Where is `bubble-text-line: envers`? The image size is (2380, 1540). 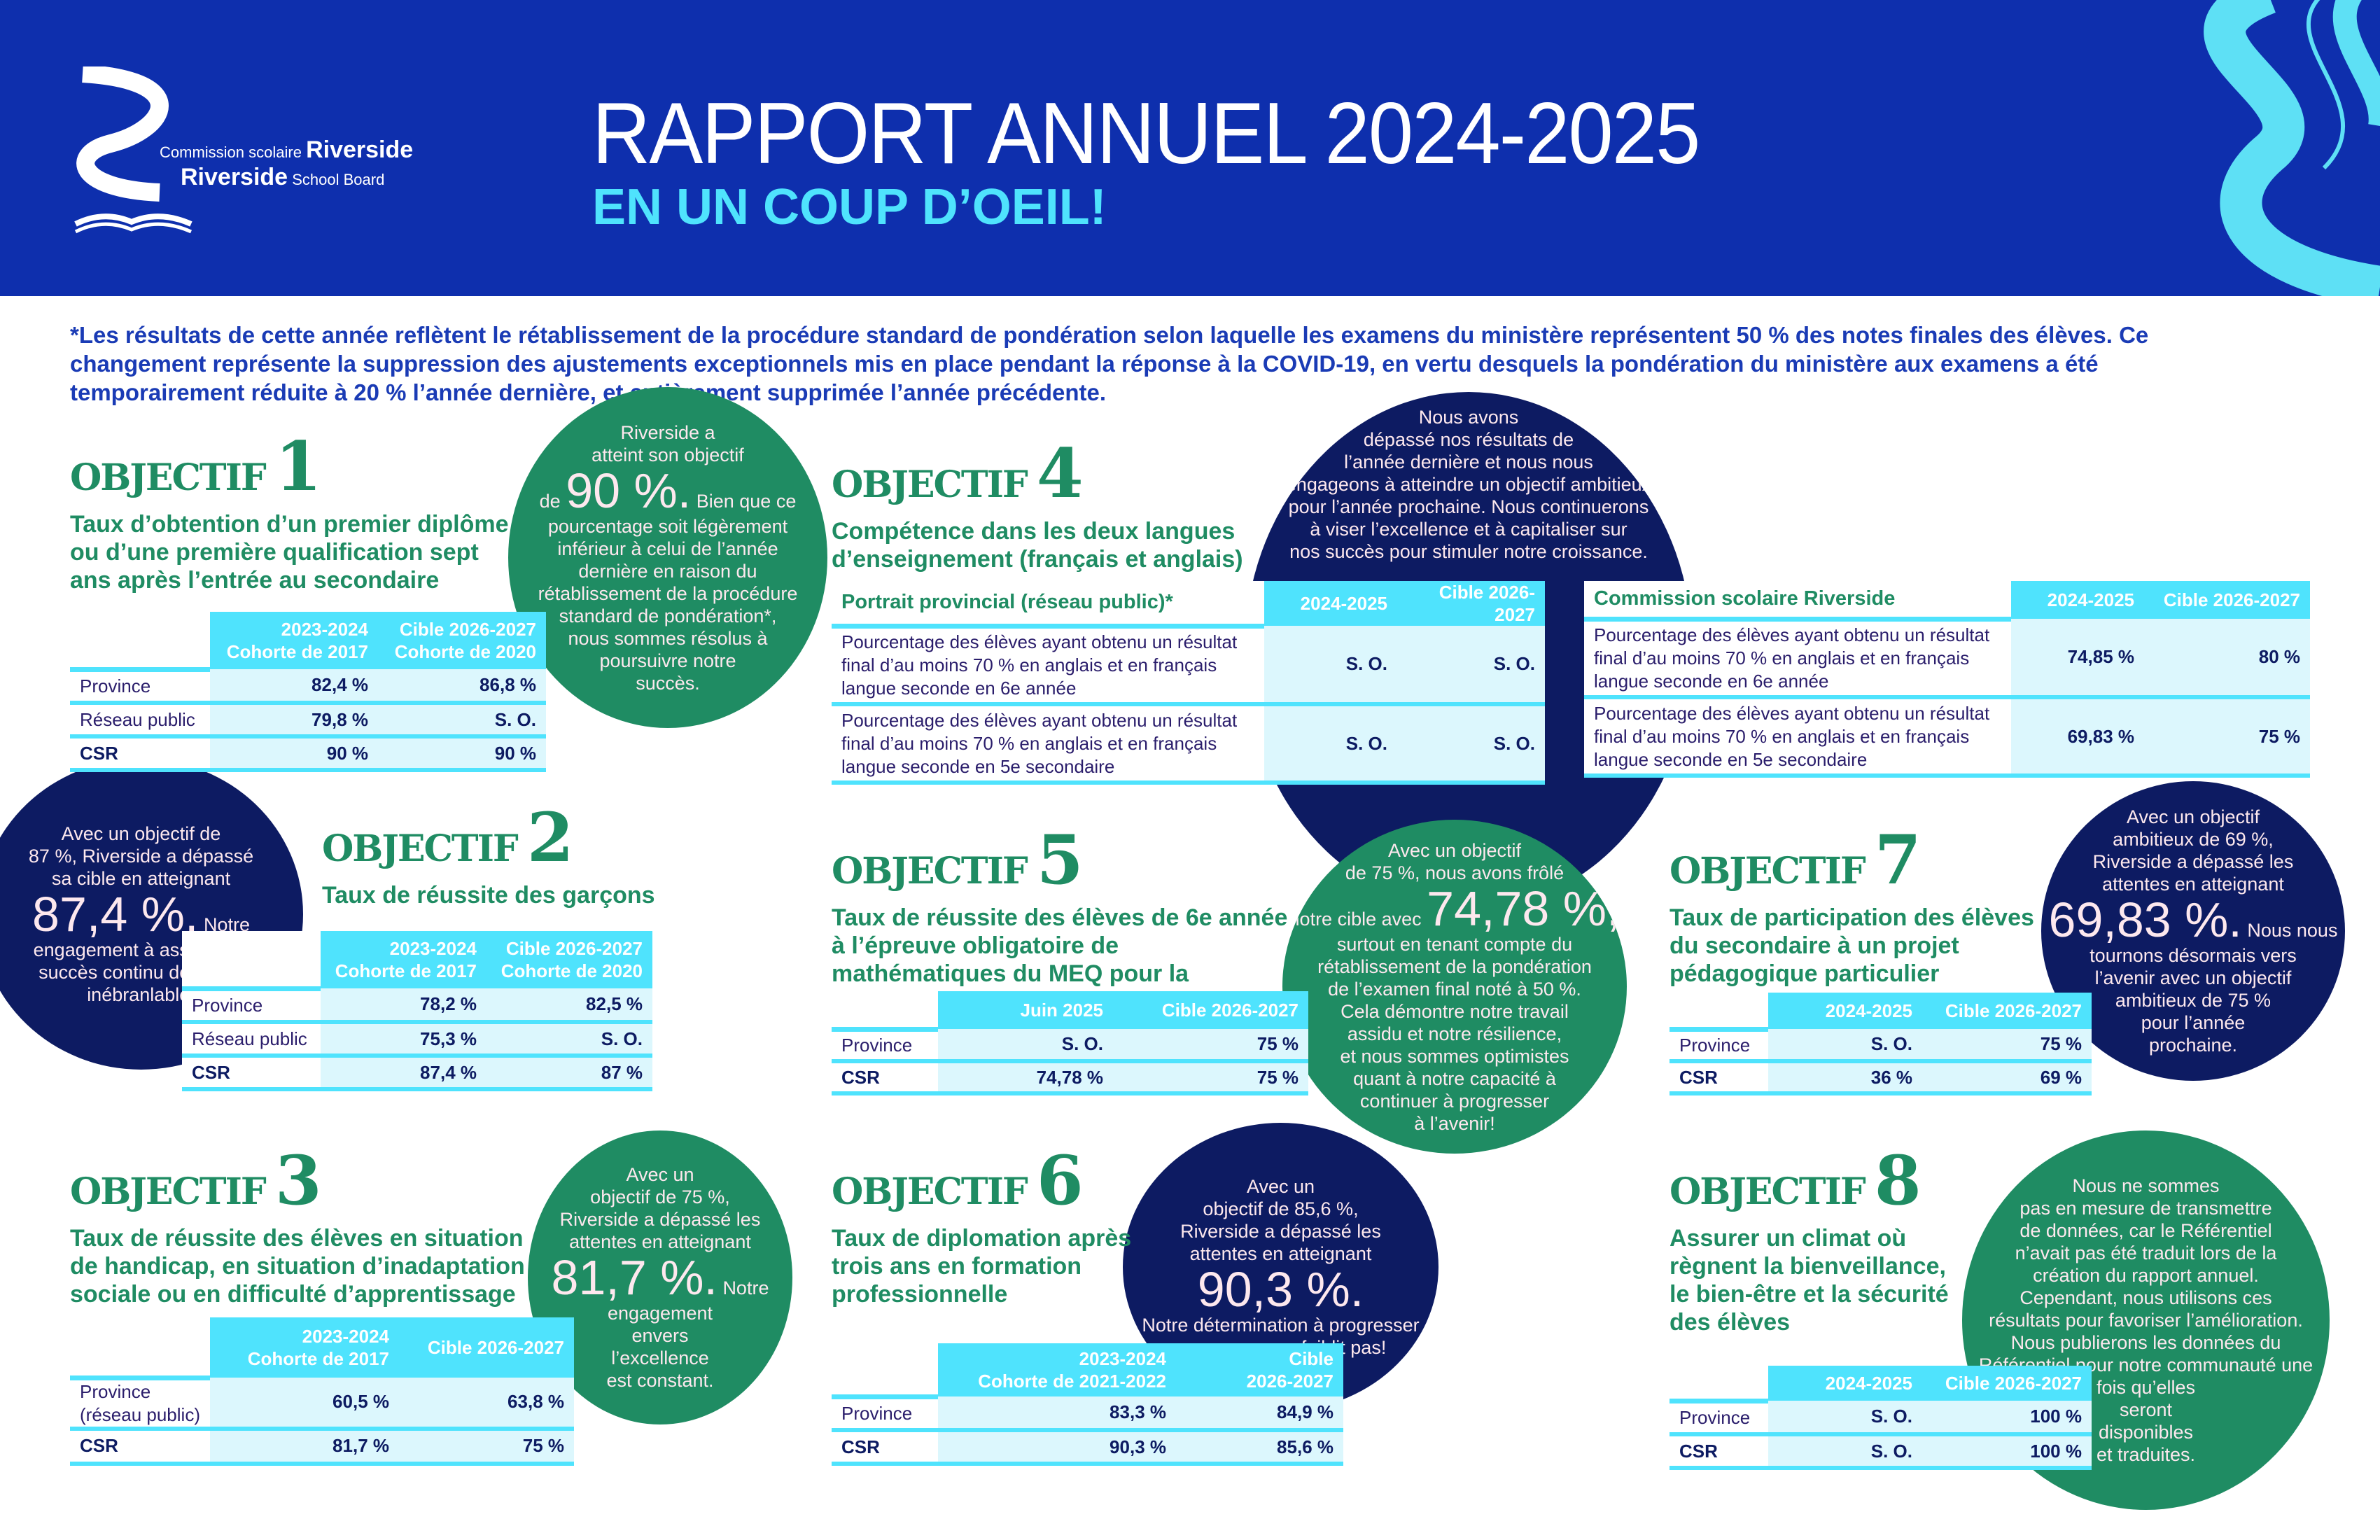 bubble-text-line: envers is located at coordinates (660, 1335).